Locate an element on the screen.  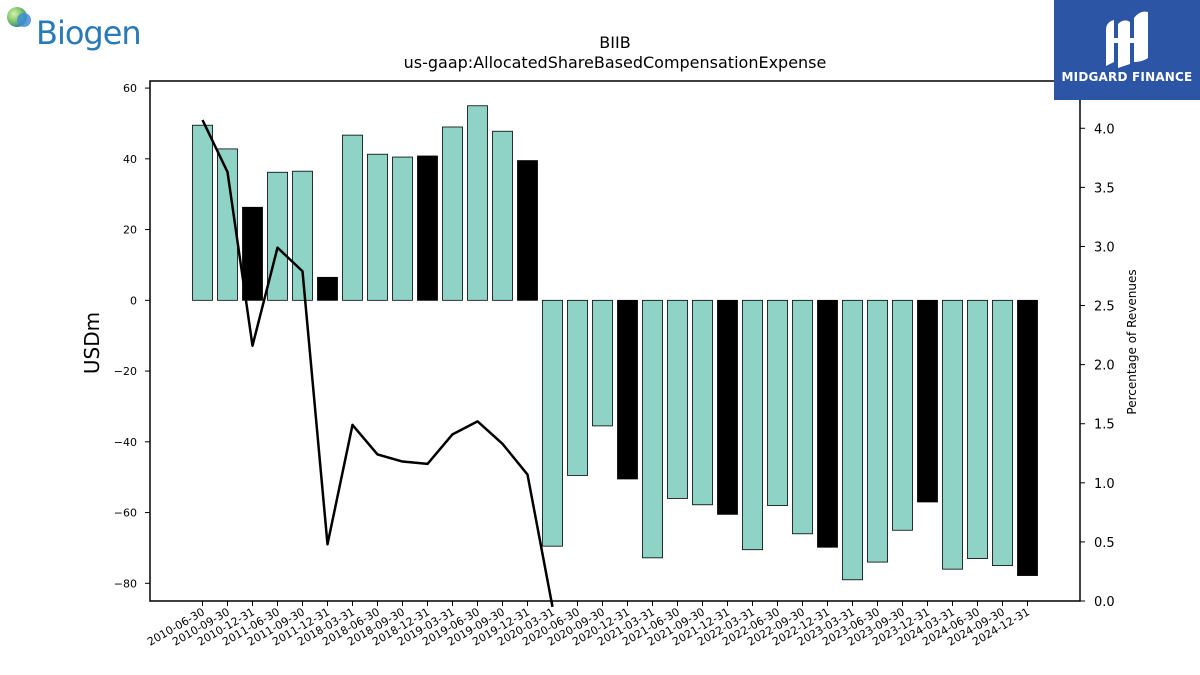
y2-tick-label: 4.0 is located at coordinates (1104, 129).